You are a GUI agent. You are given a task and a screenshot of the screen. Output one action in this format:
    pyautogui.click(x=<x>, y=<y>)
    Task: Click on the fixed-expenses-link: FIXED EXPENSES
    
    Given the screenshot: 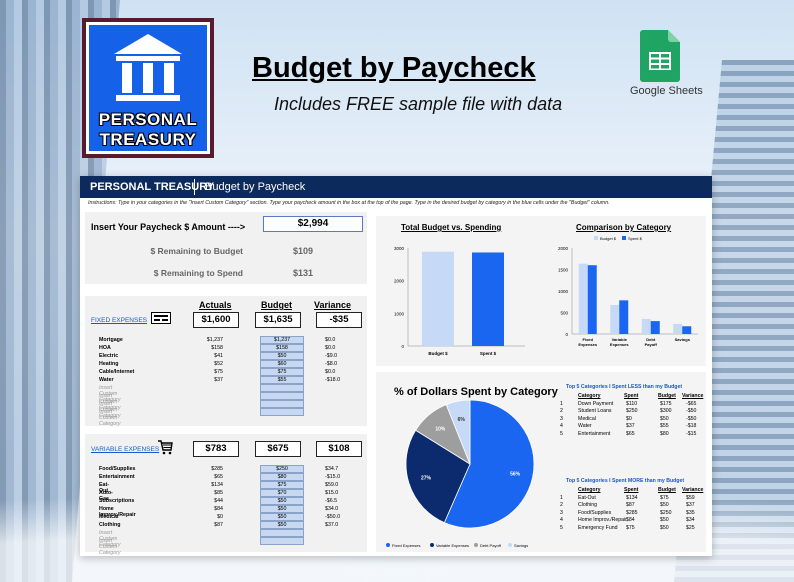 What is the action you would take?
    pyautogui.click(x=119, y=320)
    